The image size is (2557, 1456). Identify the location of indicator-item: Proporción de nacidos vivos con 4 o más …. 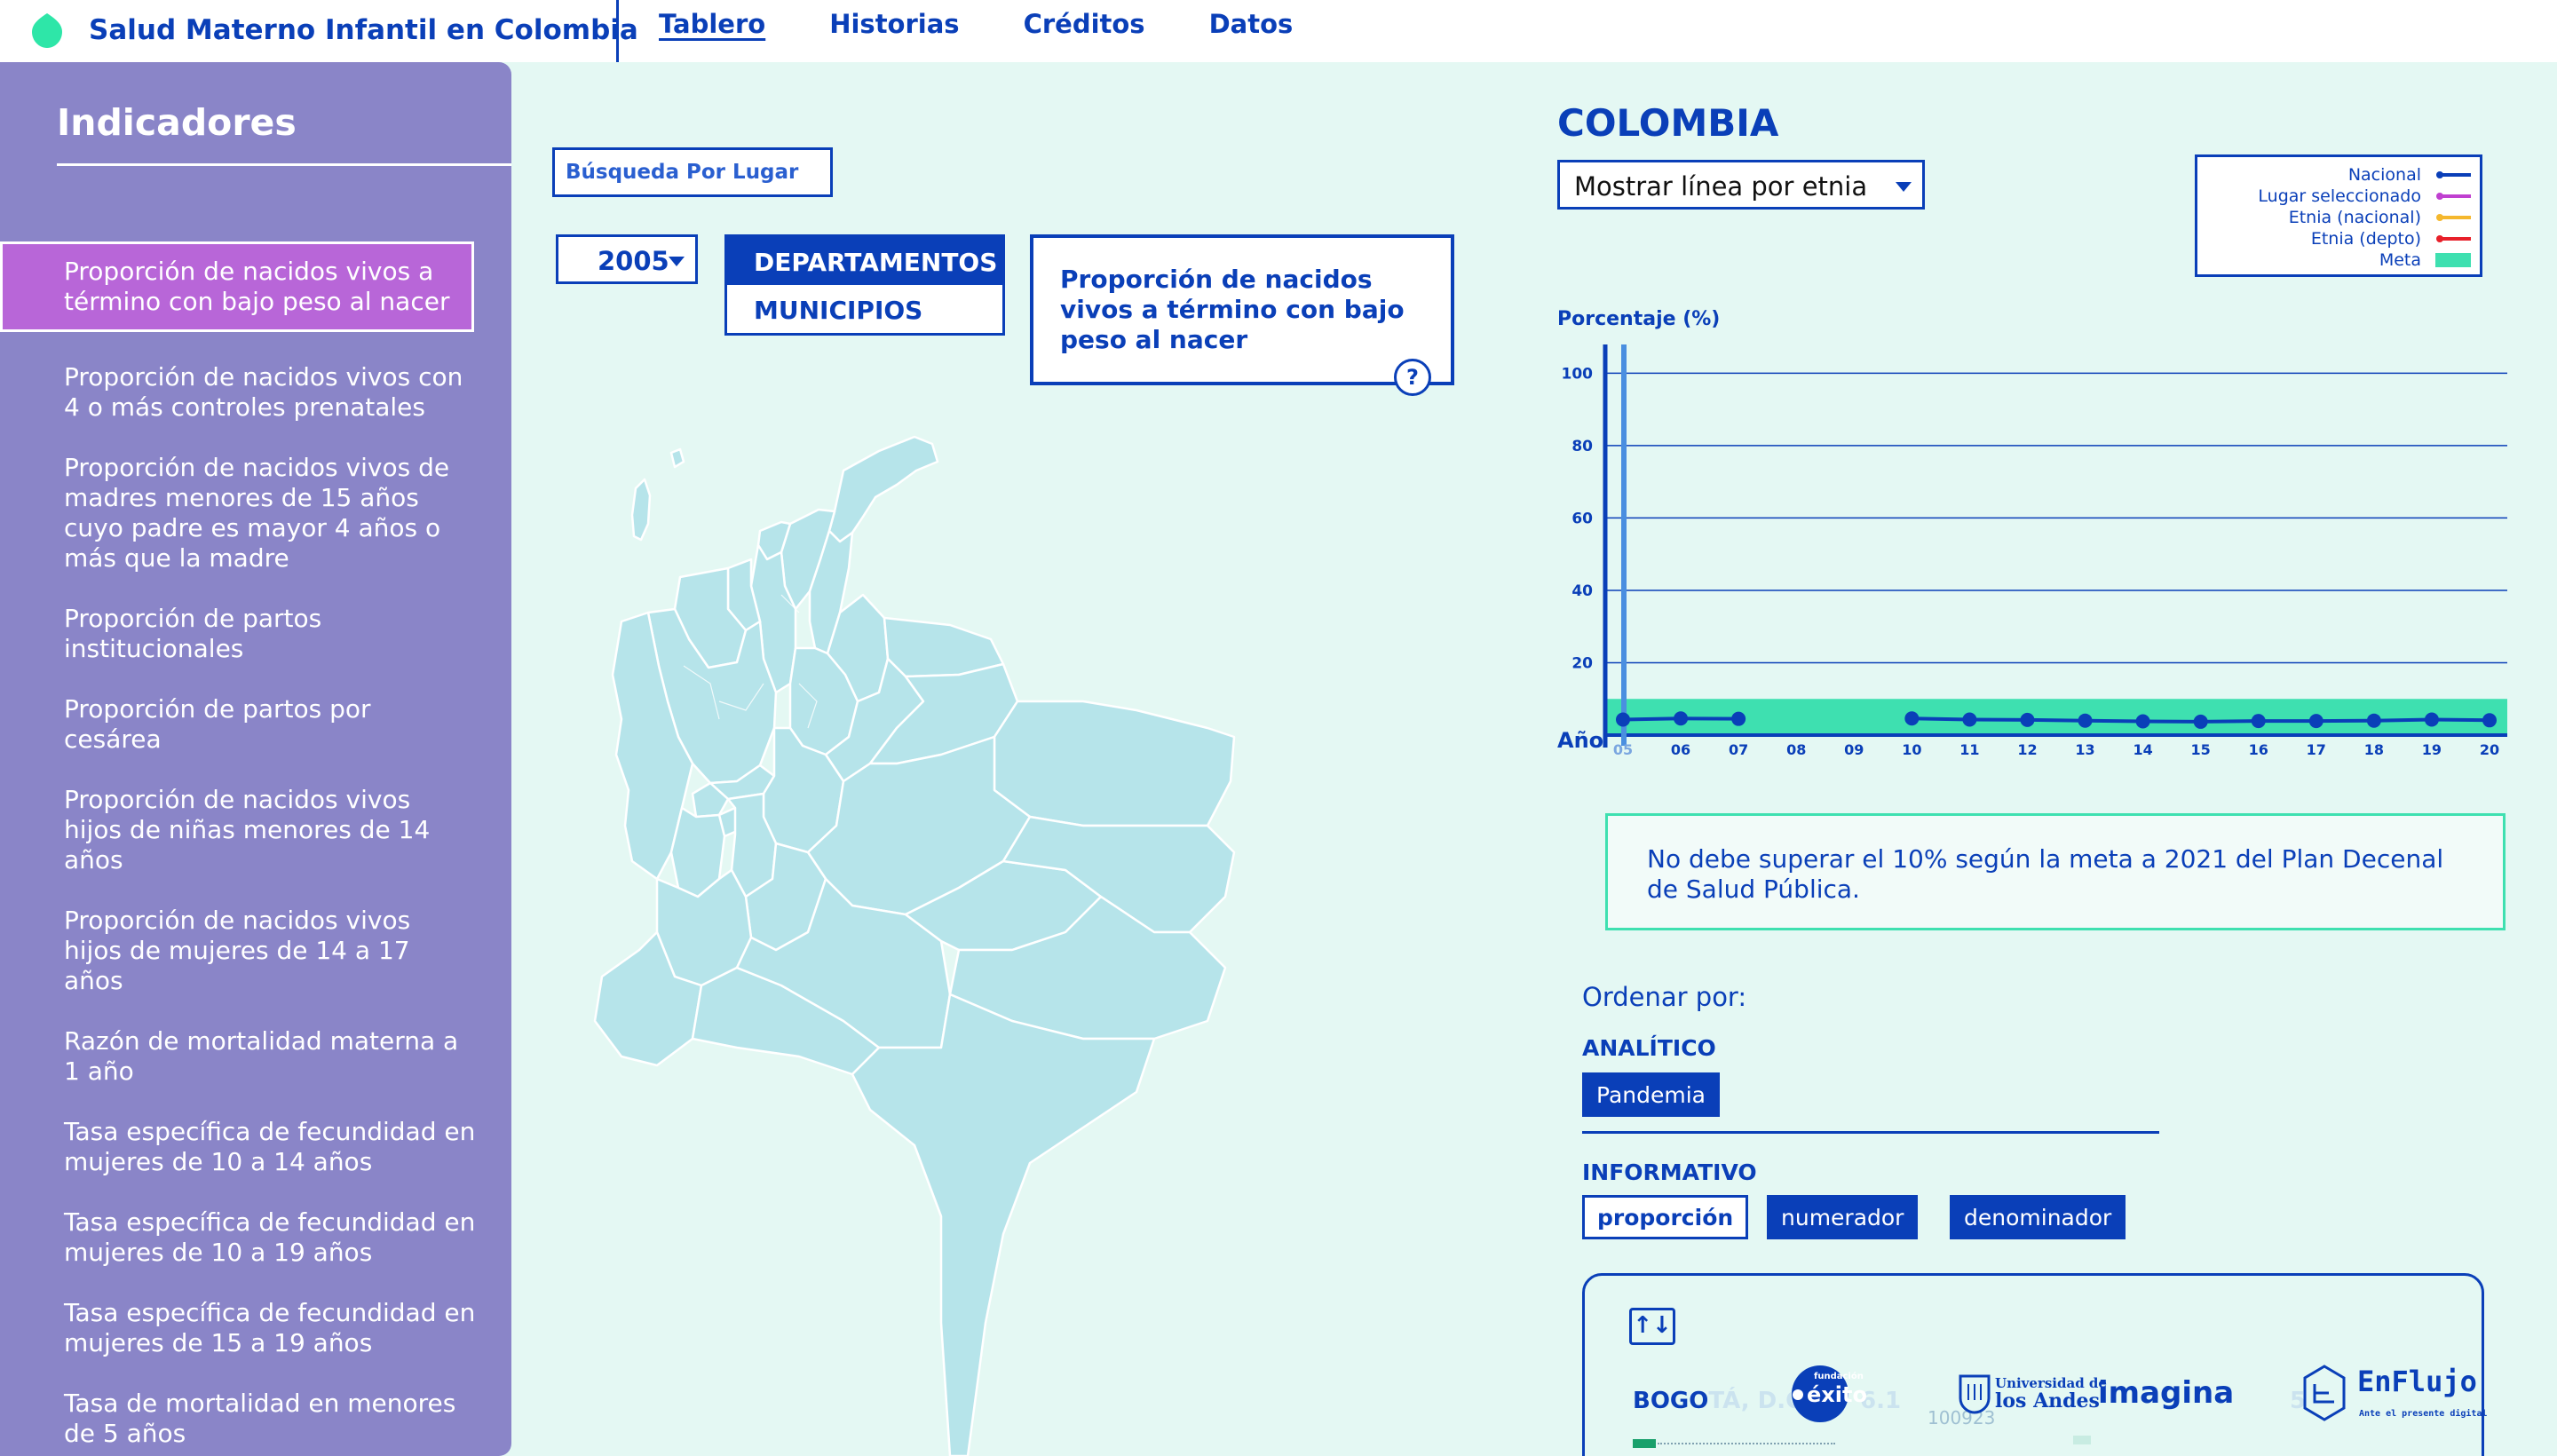
(263, 392).